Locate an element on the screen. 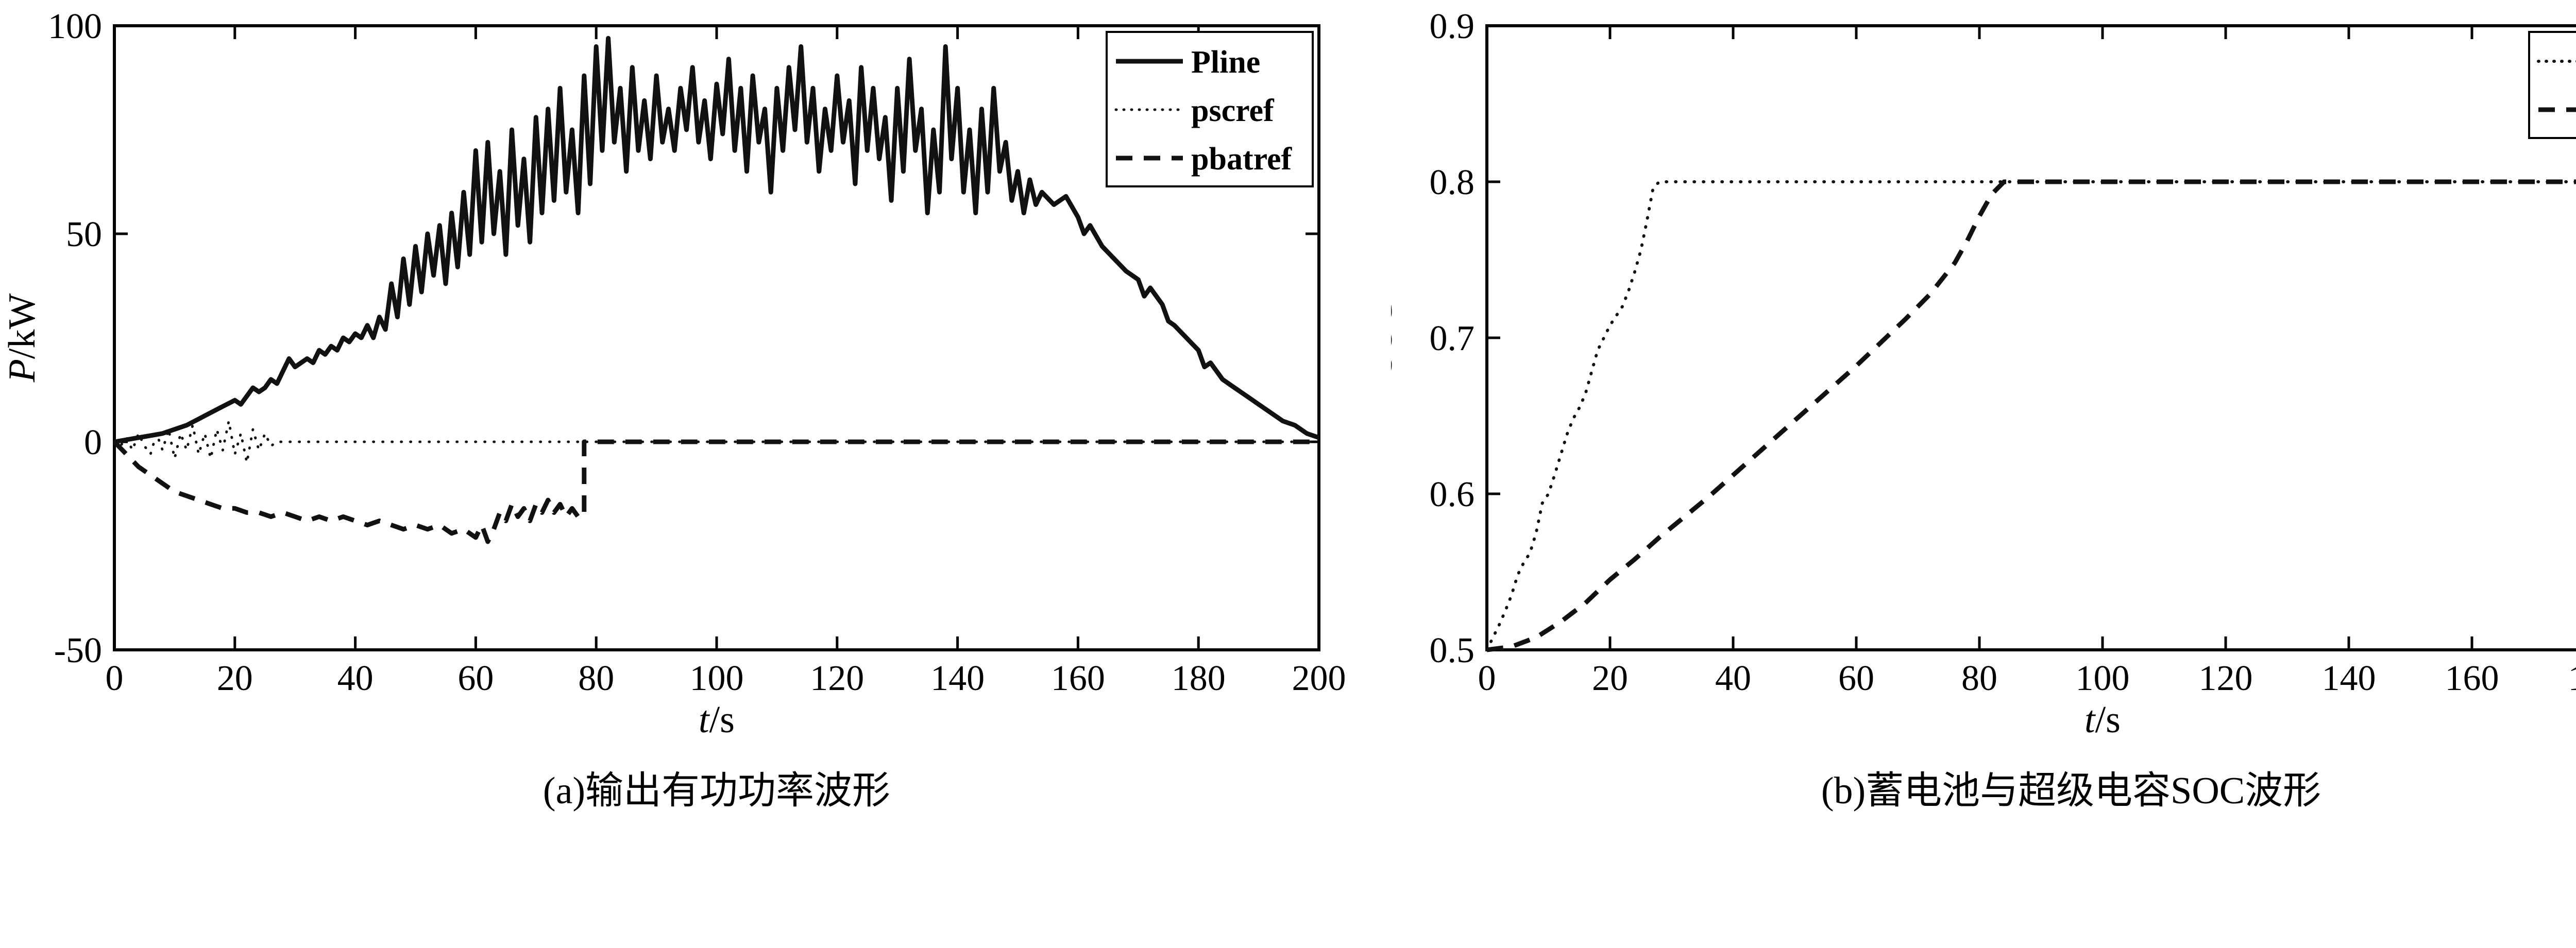  caption-b: (b)蓄电池与超级电容SOC波形 is located at coordinates (2071, 791).